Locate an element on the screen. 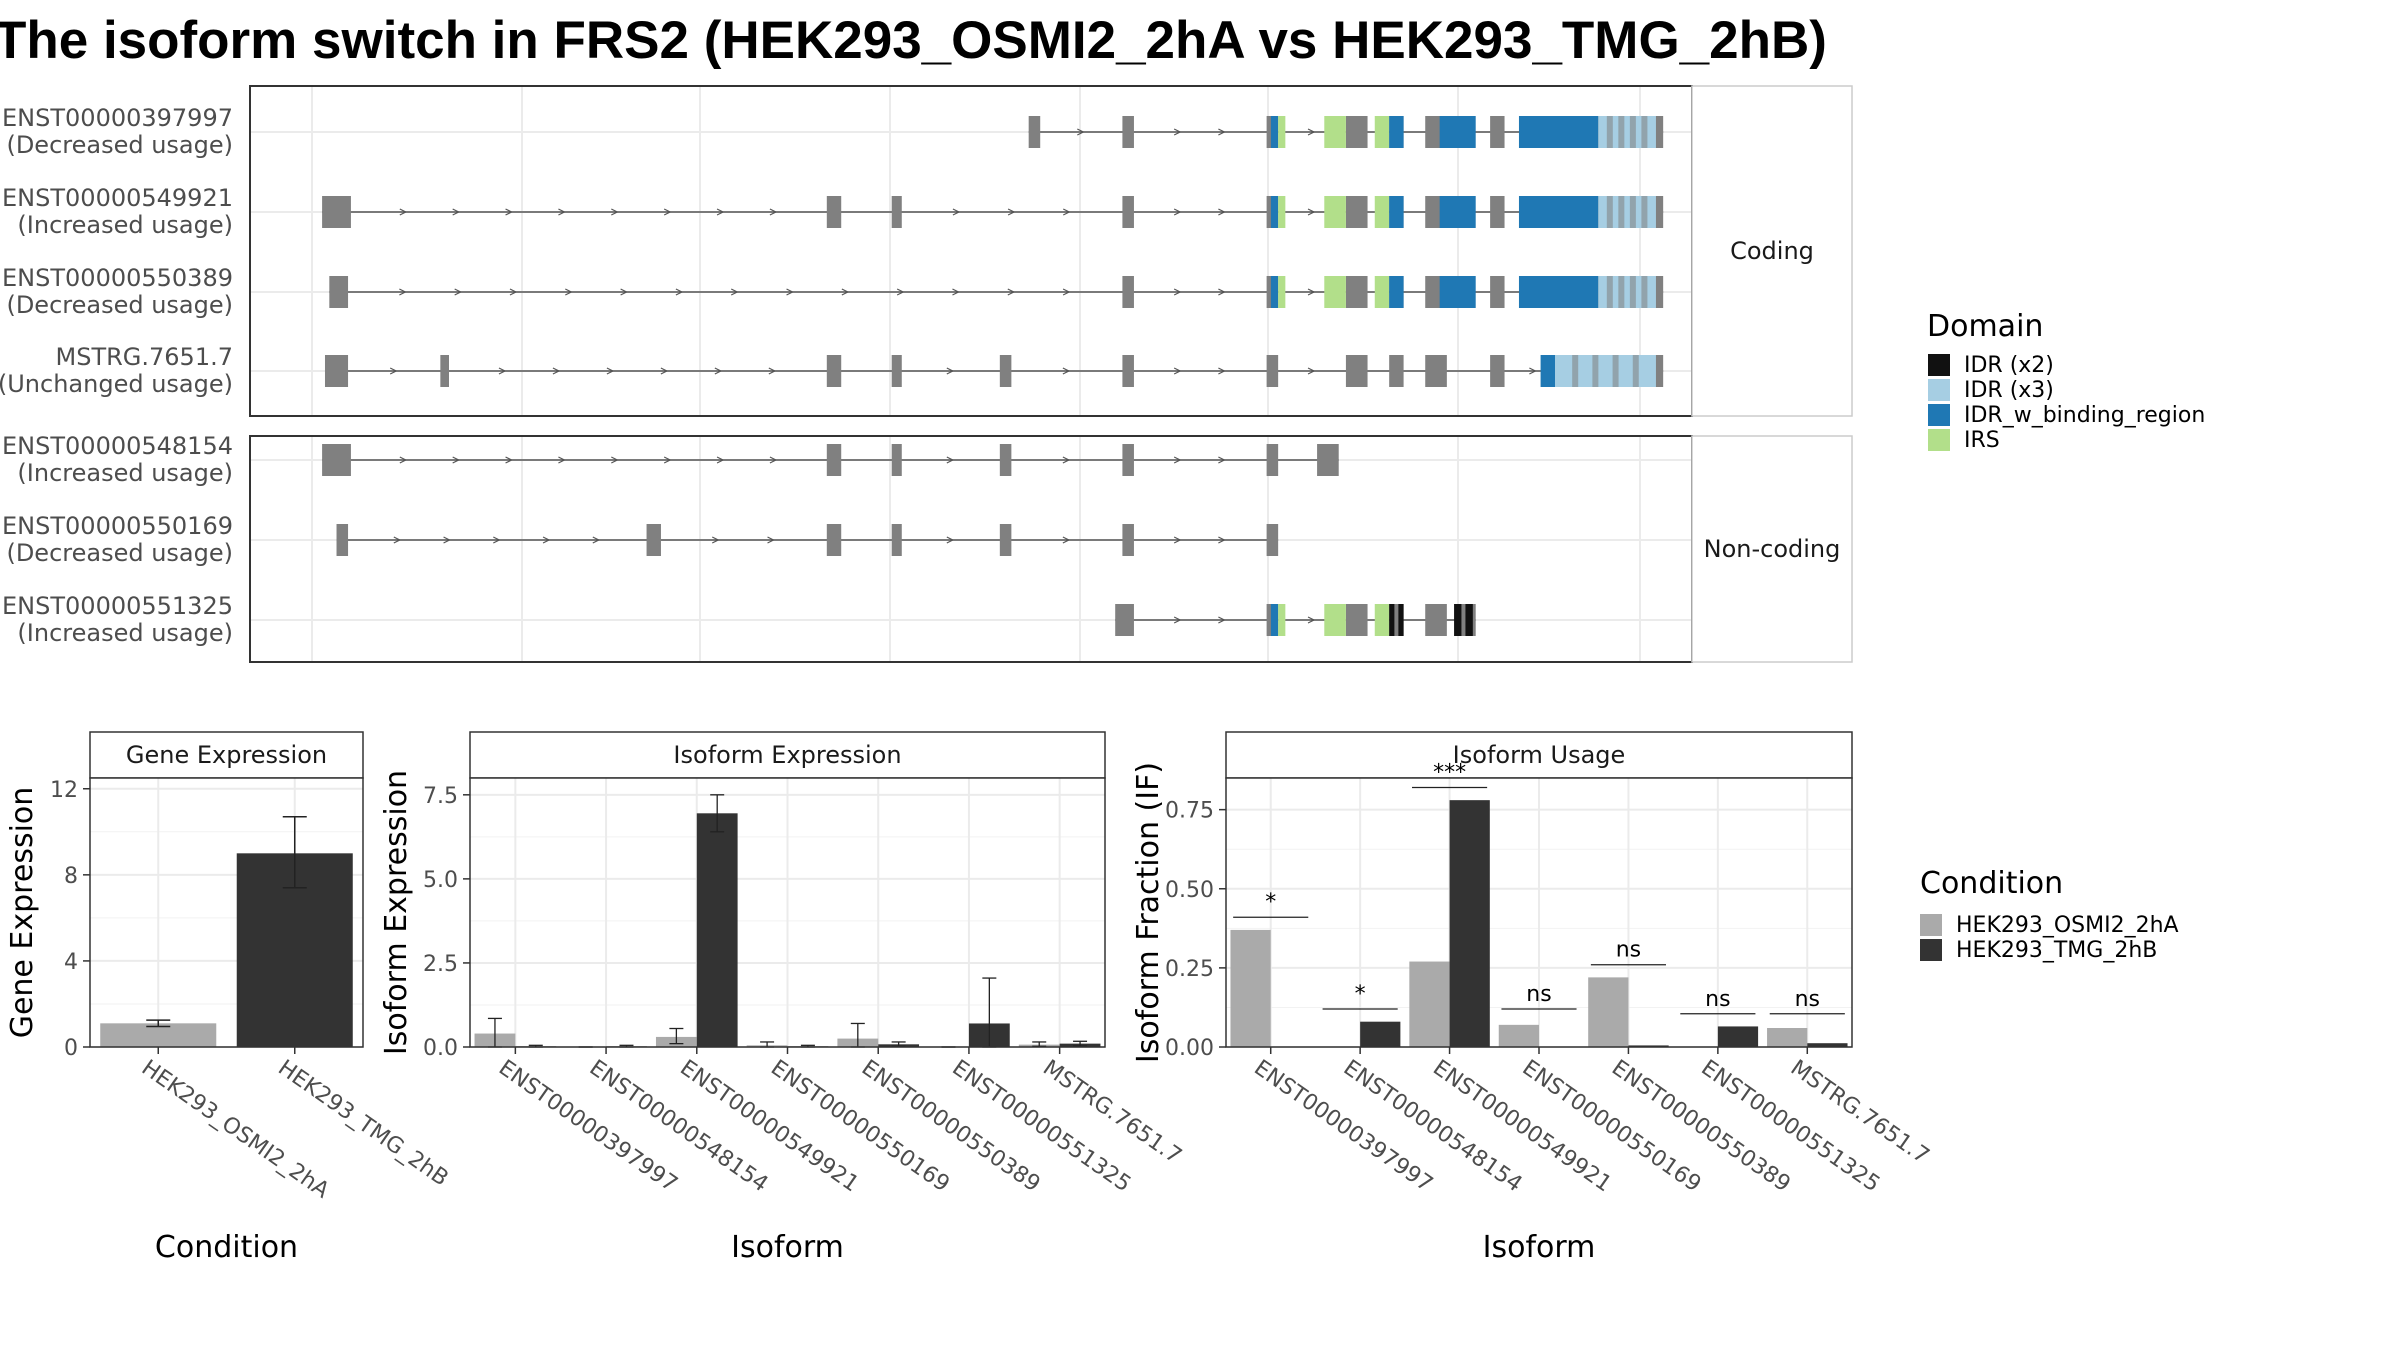 The image size is (2400, 1350). y-tick-label: 0.0 is located at coordinates (440, 1048).